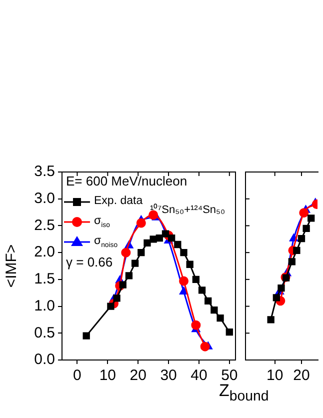 This screenshot has width=323, height=418. Describe the element at coordinates (44, 359) in the screenshot. I see `y-tick-label: 0.0` at that location.